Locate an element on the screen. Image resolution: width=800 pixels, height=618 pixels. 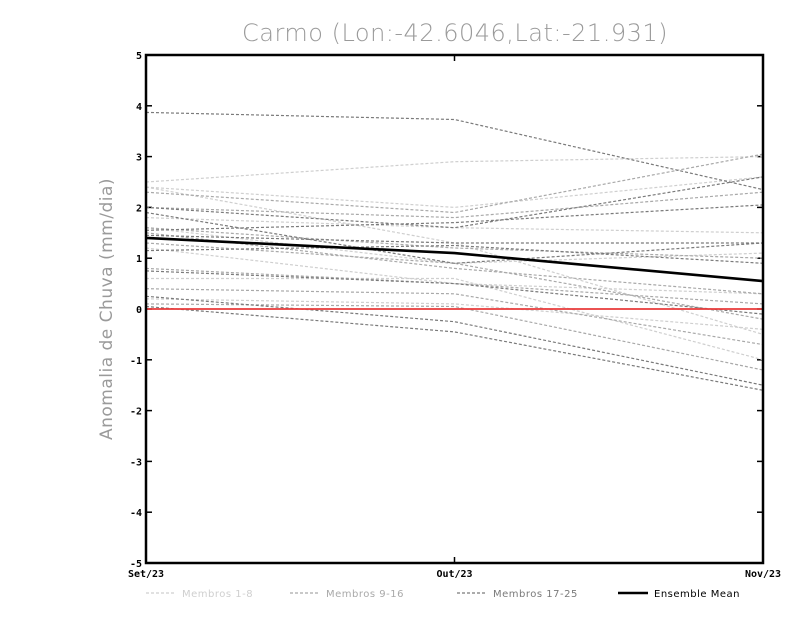
x-tick-label: Nov/23 is located at coordinates (763, 574).